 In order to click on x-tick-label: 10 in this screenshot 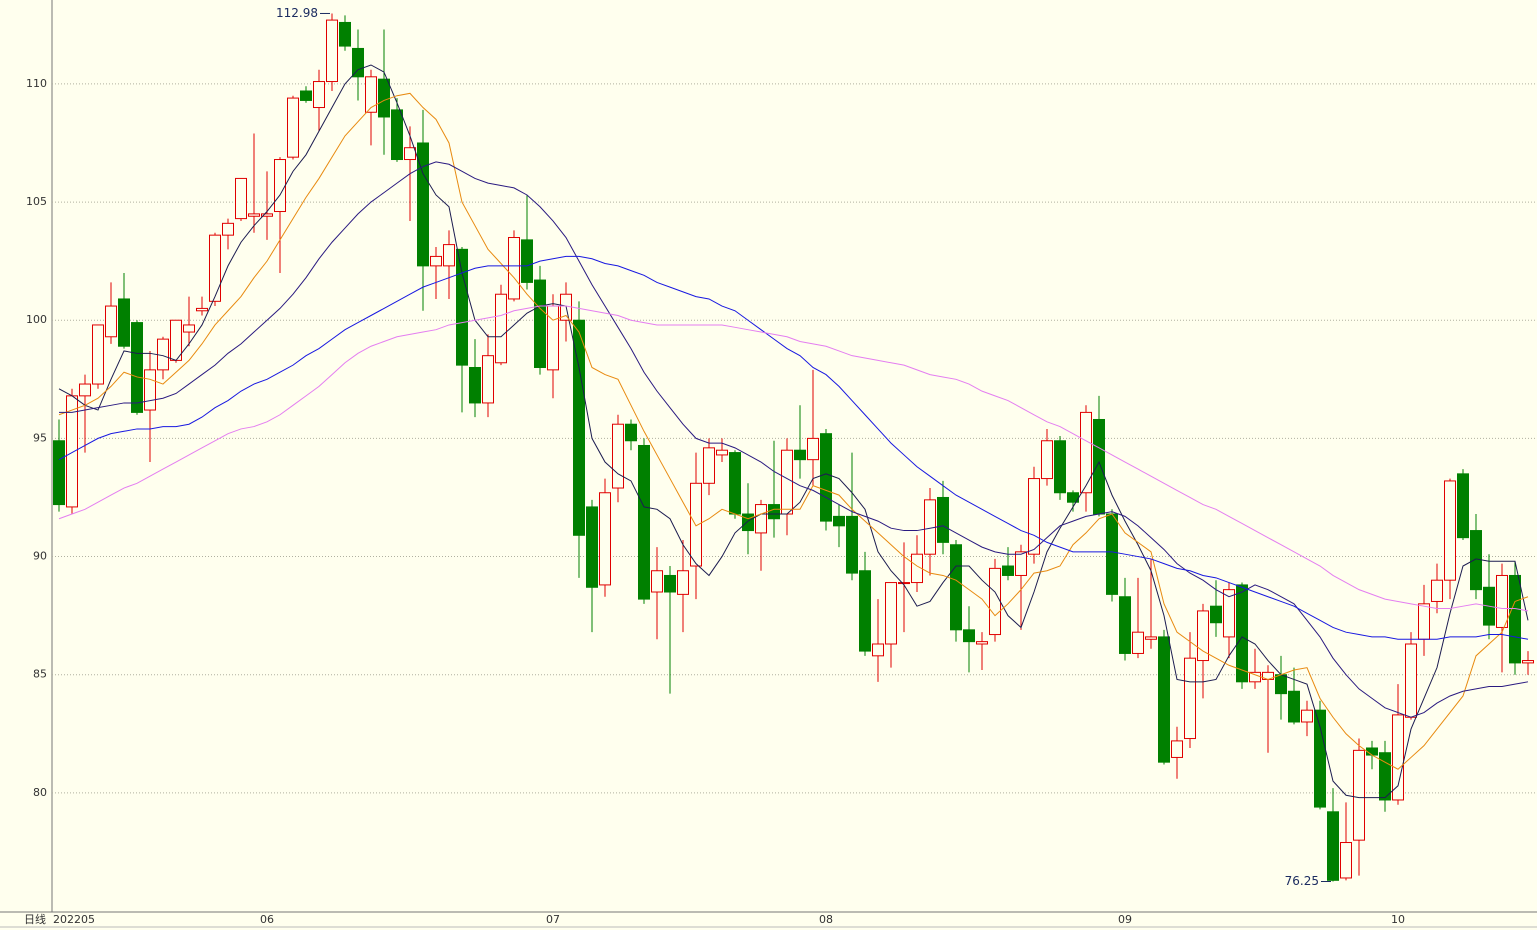, I will do `click(1398, 919)`.